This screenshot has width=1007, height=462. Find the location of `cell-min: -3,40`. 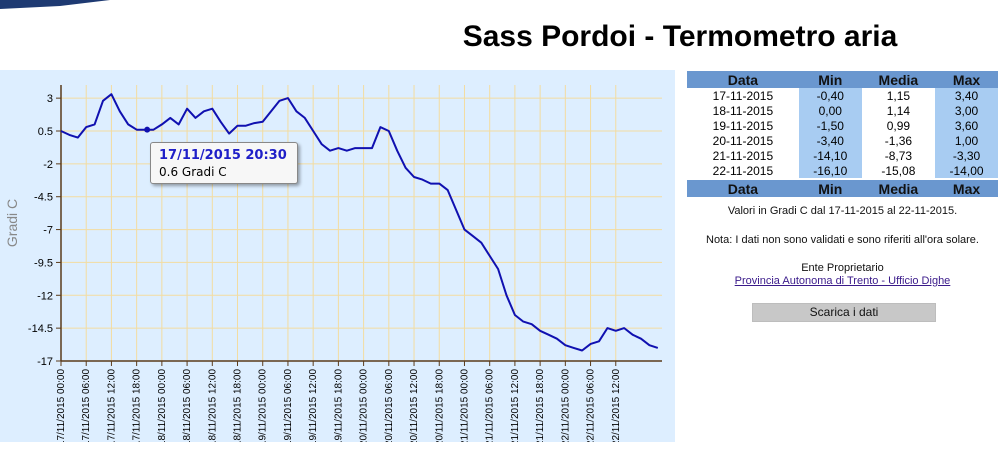

cell-min: -3,40 is located at coordinates (830, 140).